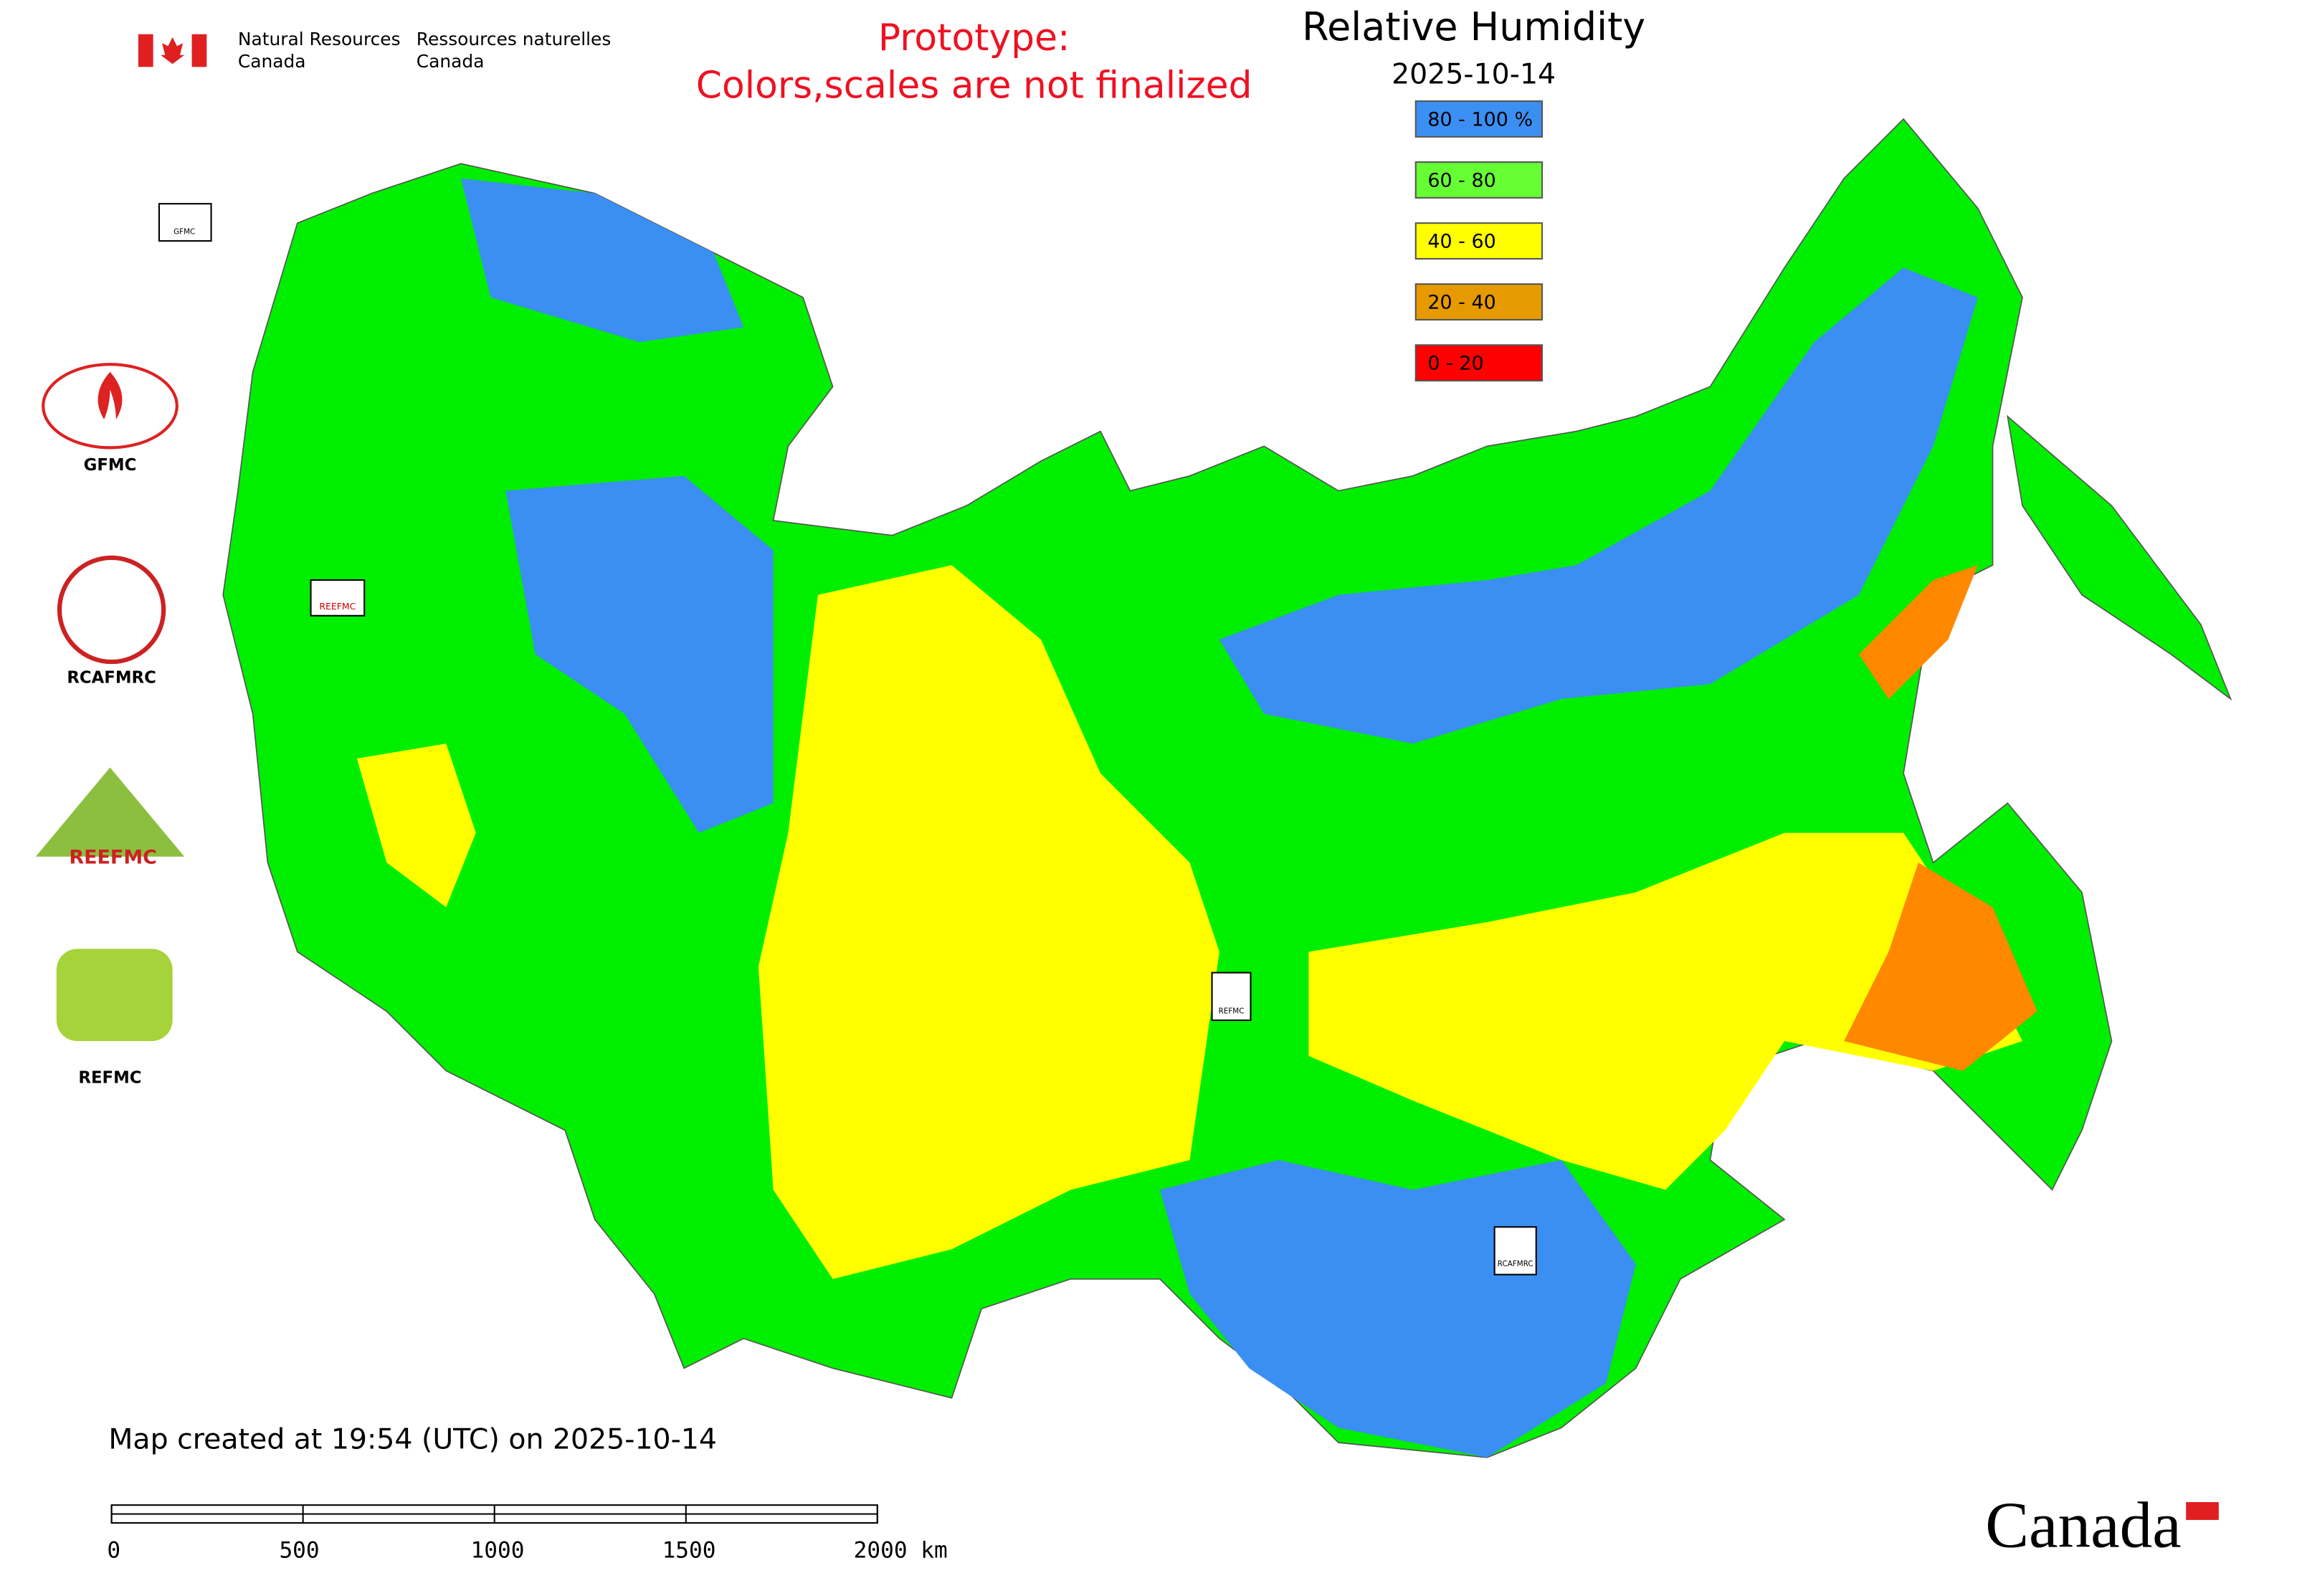 The image size is (2302, 1596). What do you see at coordinates (337, 606) in the screenshot?
I see `marker-label: REEFMC` at bounding box center [337, 606].